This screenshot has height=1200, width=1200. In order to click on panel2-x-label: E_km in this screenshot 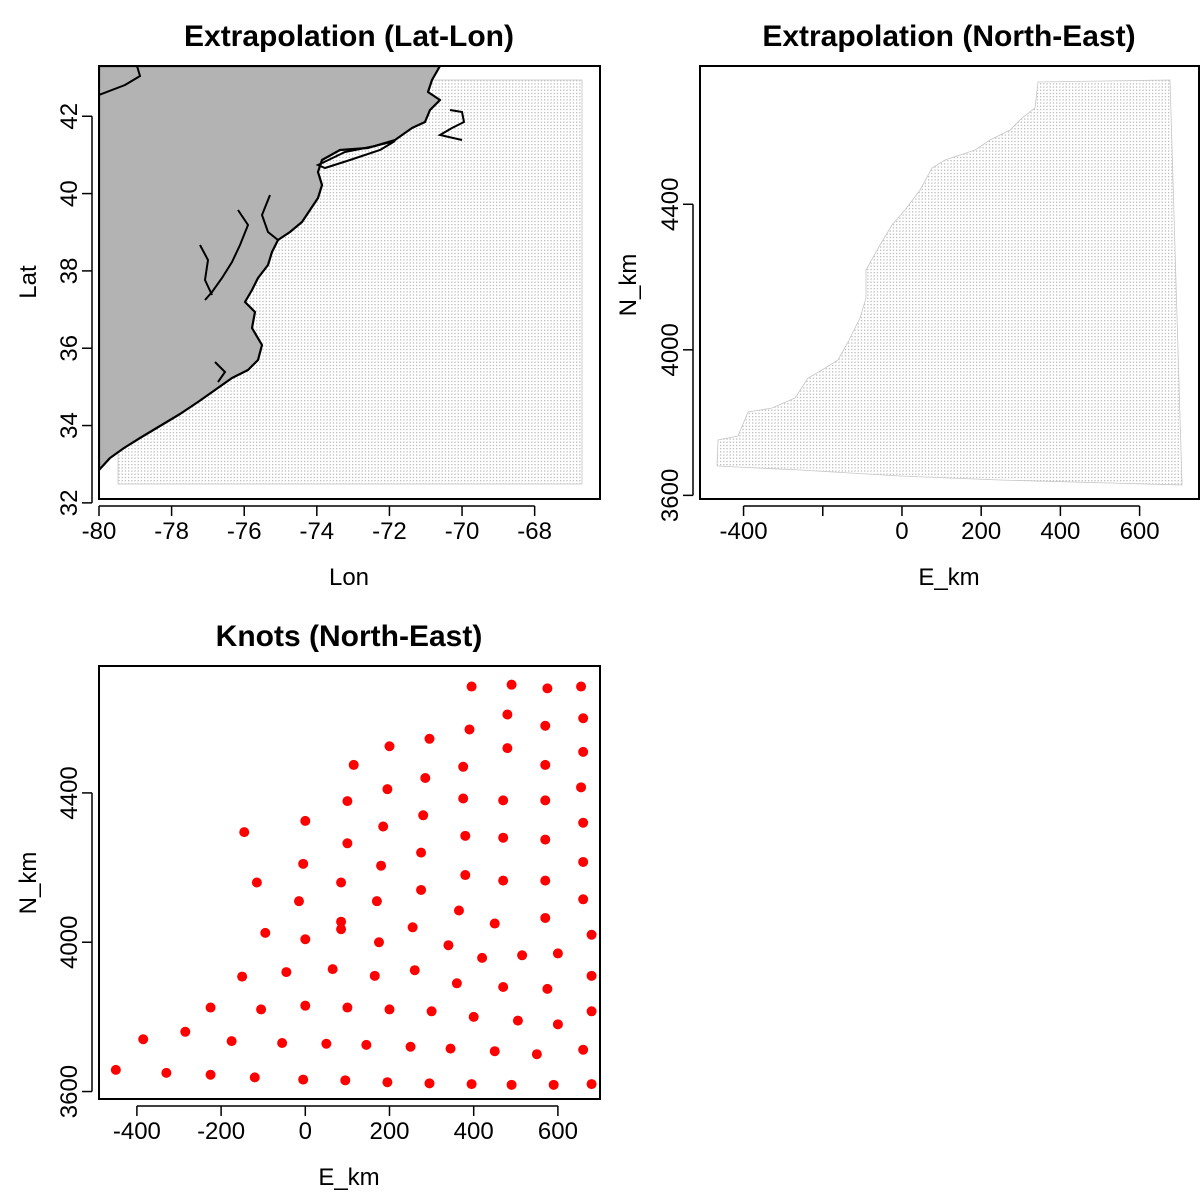, I will do `click(948, 577)`.